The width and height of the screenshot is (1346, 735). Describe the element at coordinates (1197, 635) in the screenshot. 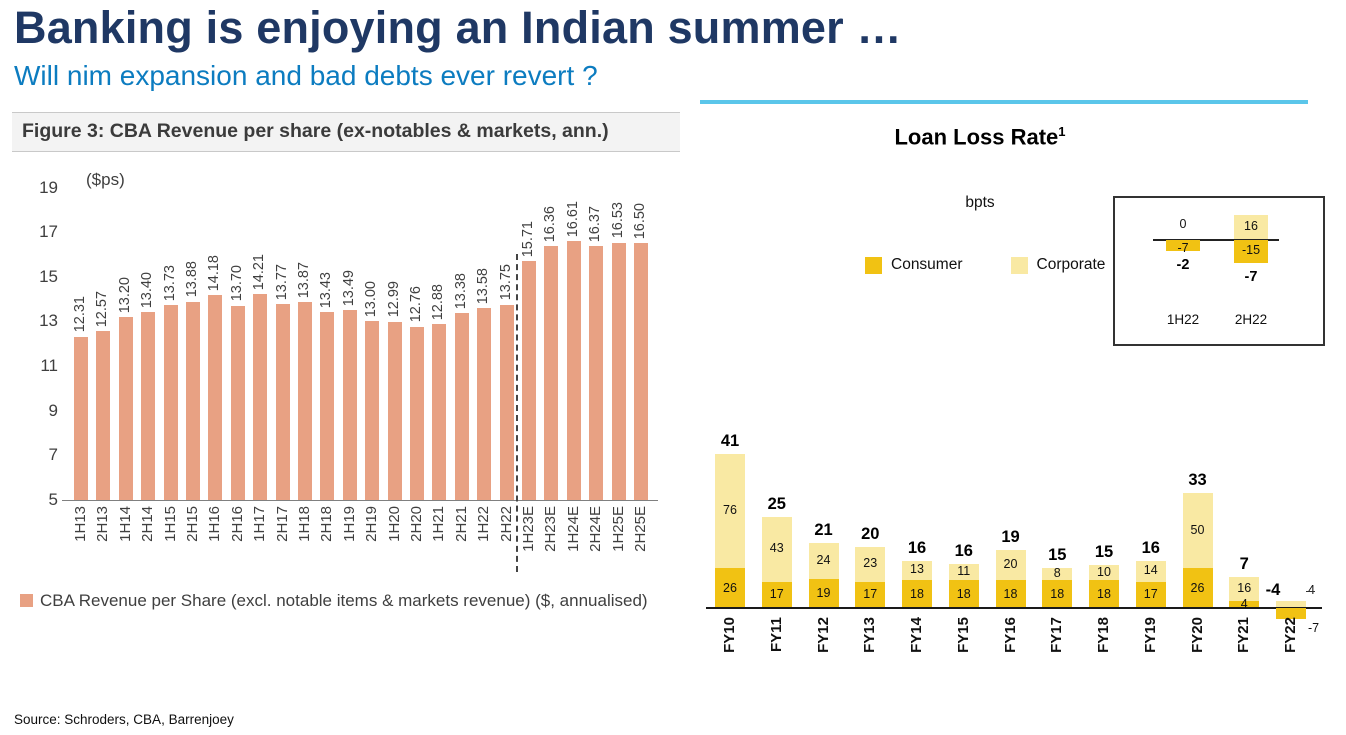

I see `x-axis-label: FY20` at that location.